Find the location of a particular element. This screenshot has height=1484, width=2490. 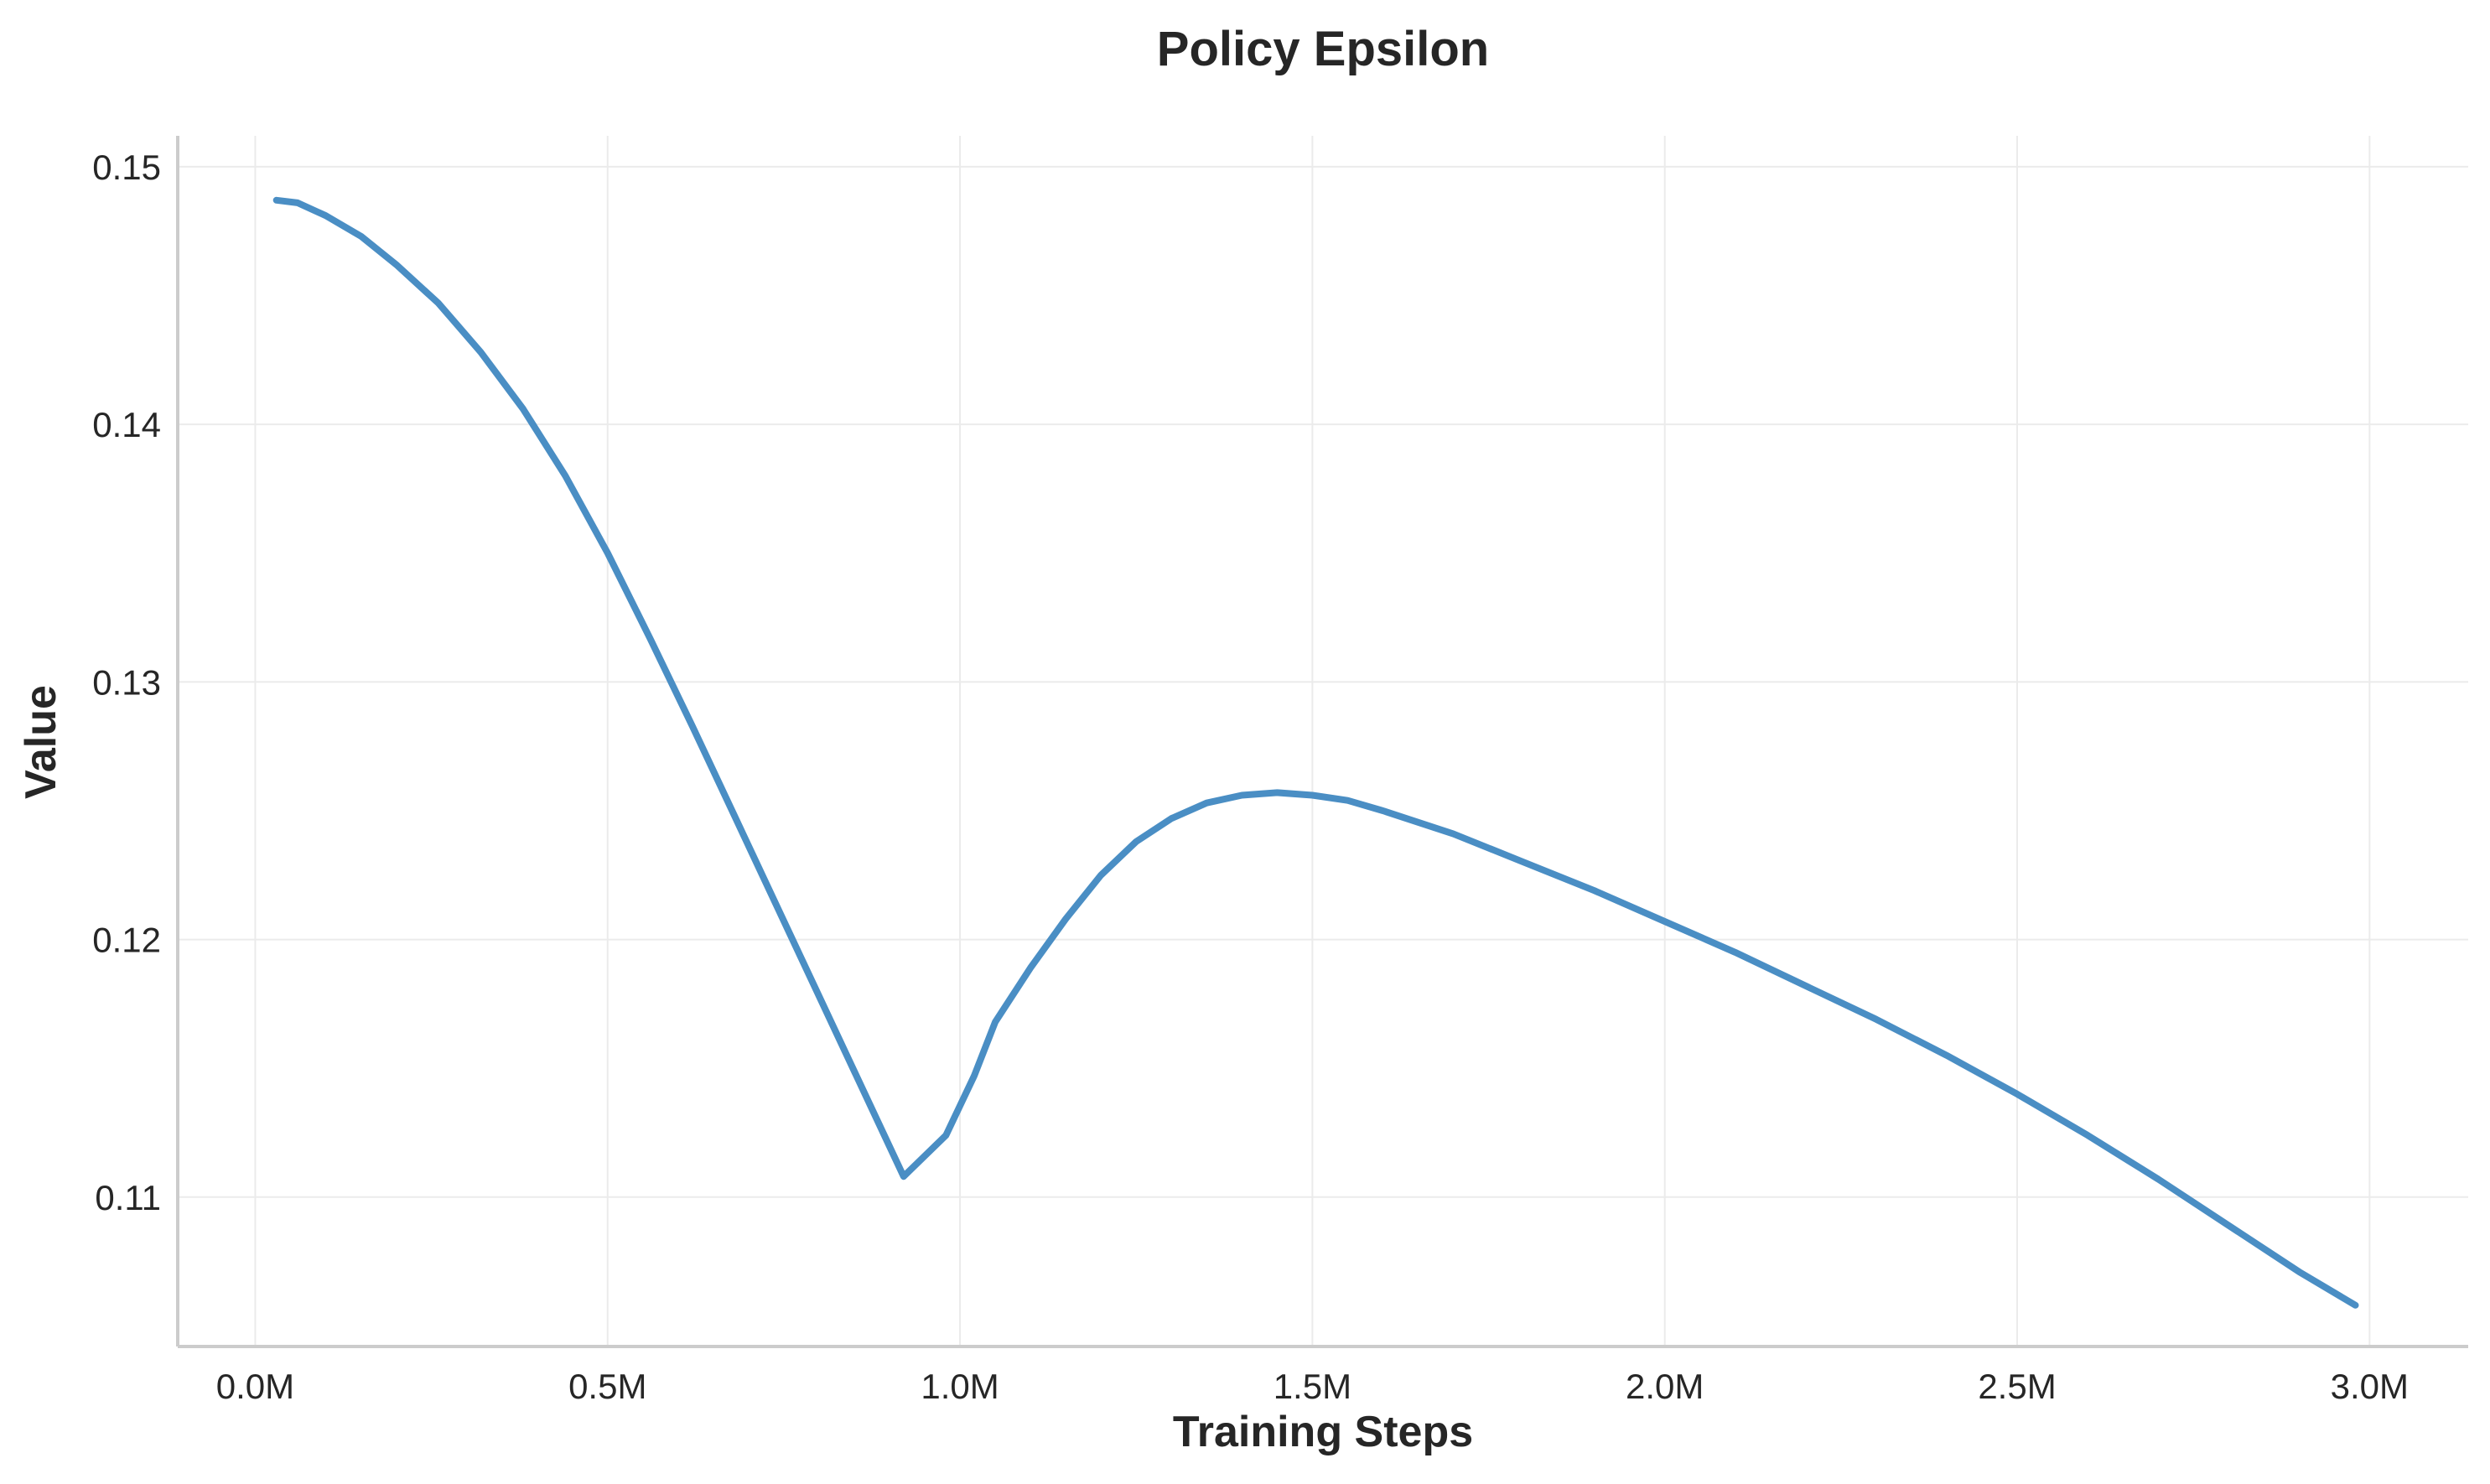

x-tick-label: 0.0M is located at coordinates (255, 1386).